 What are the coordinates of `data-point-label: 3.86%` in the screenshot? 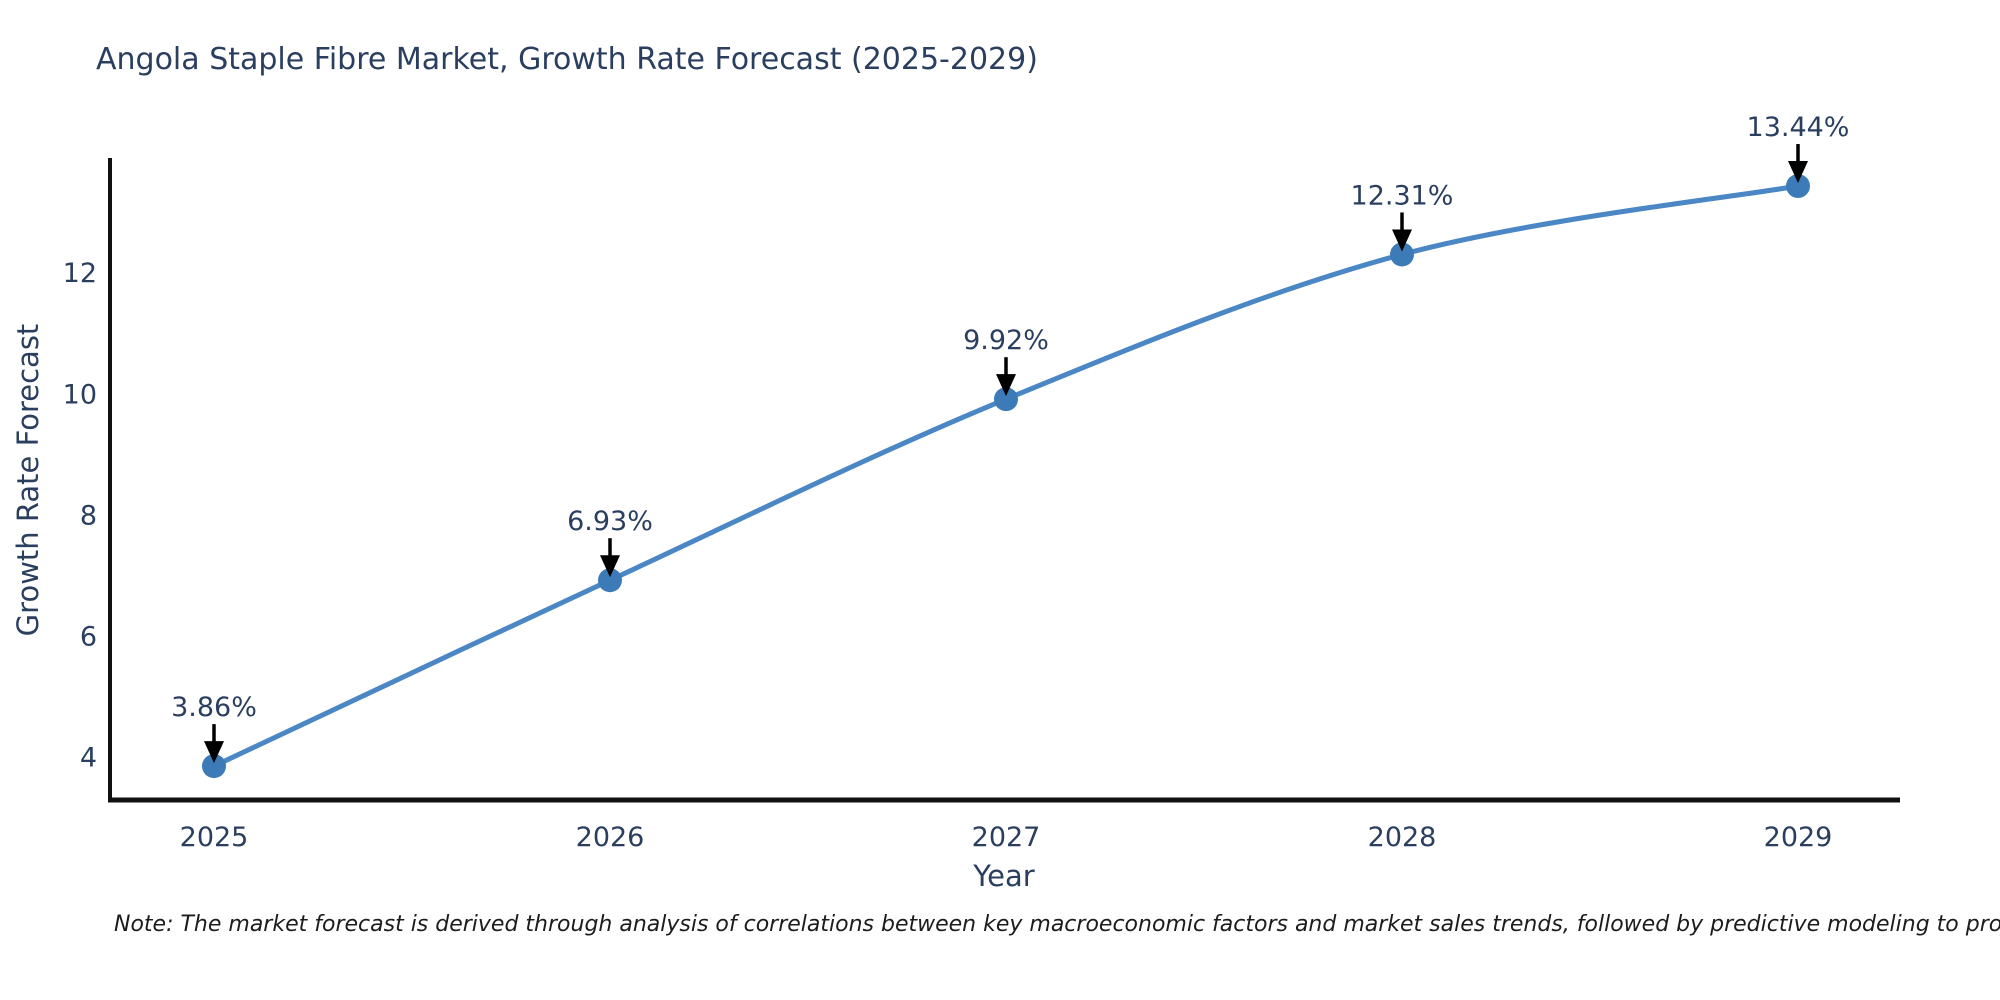 It's located at (214, 707).